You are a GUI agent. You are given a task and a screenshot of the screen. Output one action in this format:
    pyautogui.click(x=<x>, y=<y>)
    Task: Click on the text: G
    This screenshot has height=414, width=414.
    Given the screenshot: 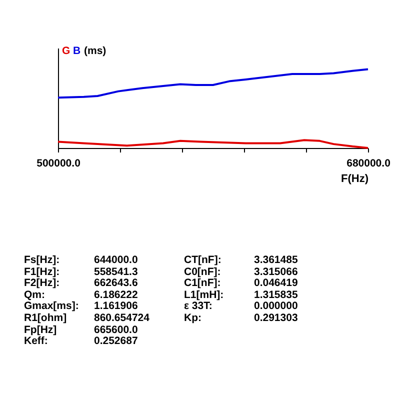 What is the action you would take?
    pyautogui.click(x=66, y=51)
    